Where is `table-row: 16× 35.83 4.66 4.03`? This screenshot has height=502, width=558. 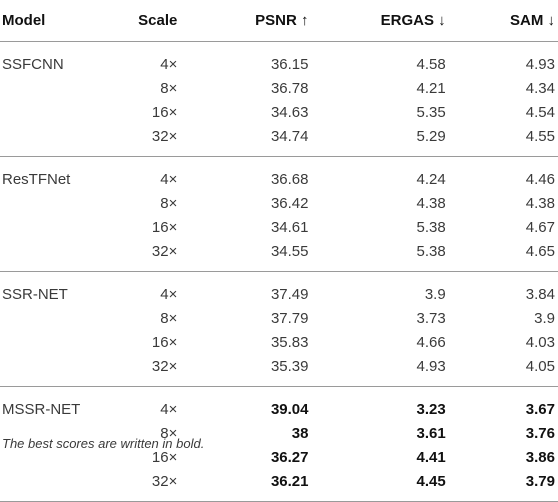
table-row: 16× 35.83 4.66 4.03 is located at coordinates (279, 342).